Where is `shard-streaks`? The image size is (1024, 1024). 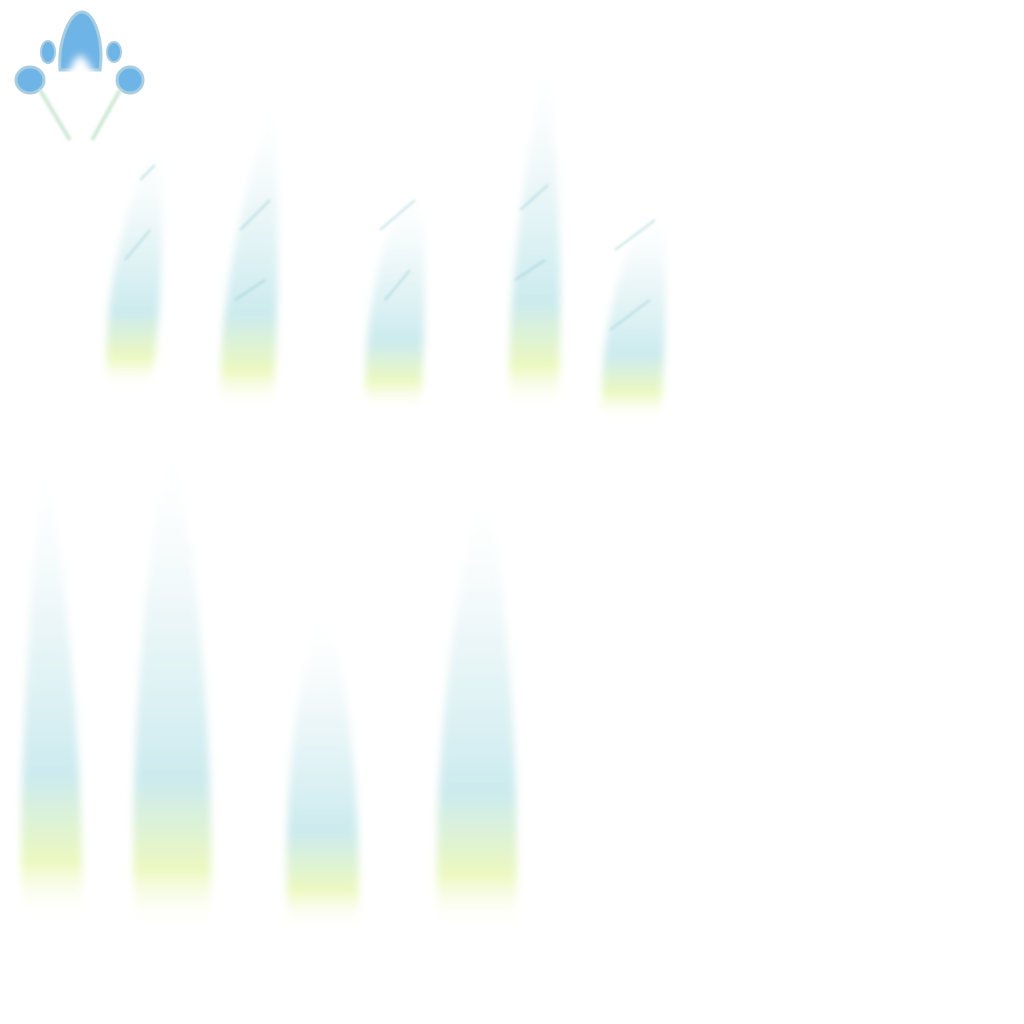
shard-streaks is located at coordinates (390, 247).